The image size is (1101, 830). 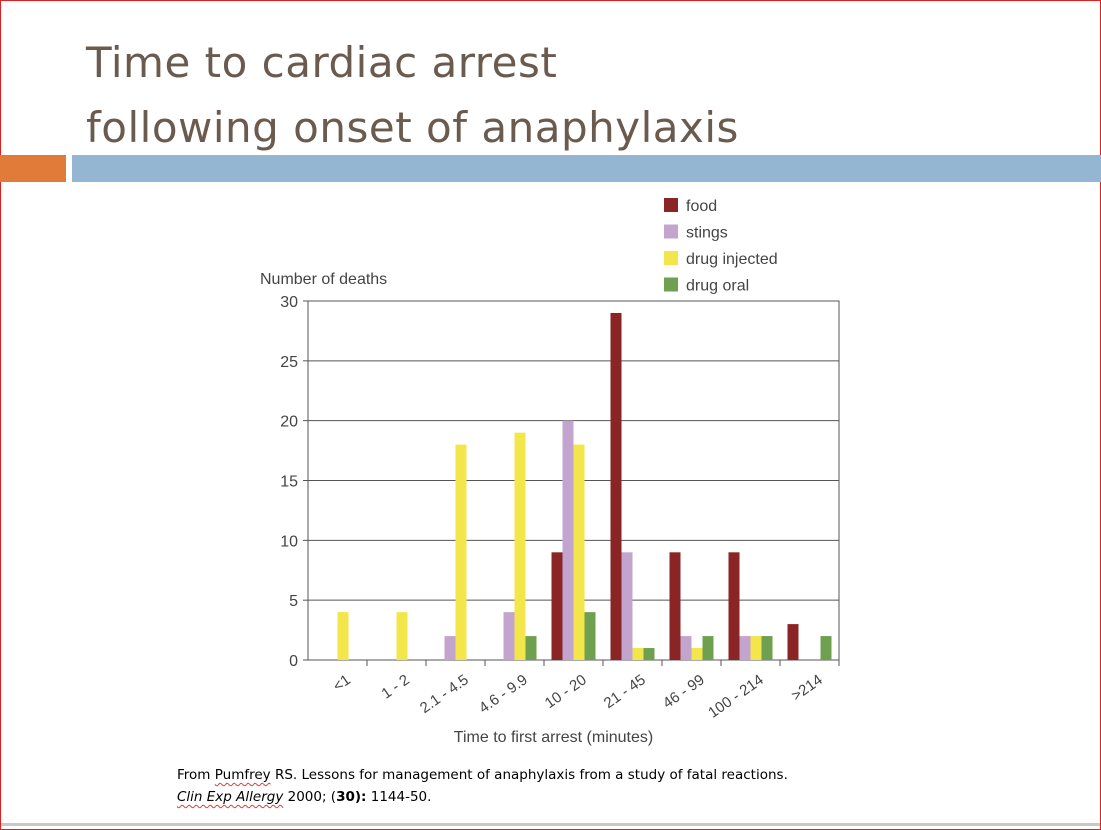 What do you see at coordinates (707, 233) in the screenshot?
I see `legend-label-stings: stings` at bounding box center [707, 233].